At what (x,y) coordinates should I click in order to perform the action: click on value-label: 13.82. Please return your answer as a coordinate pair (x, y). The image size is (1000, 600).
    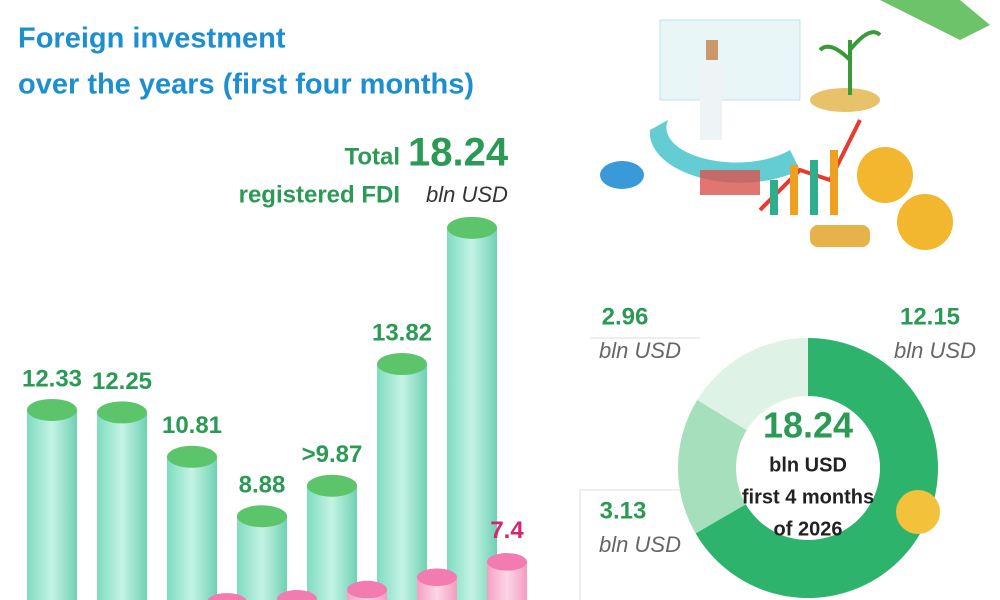
    Looking at the image, I should click on (402, 332).